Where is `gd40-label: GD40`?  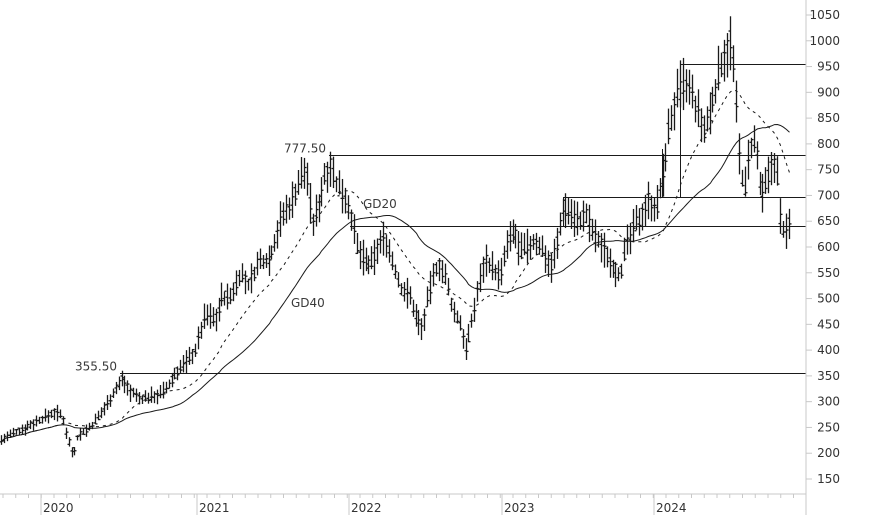
gd40-label: GD40 is located at coordinates (308, 303).